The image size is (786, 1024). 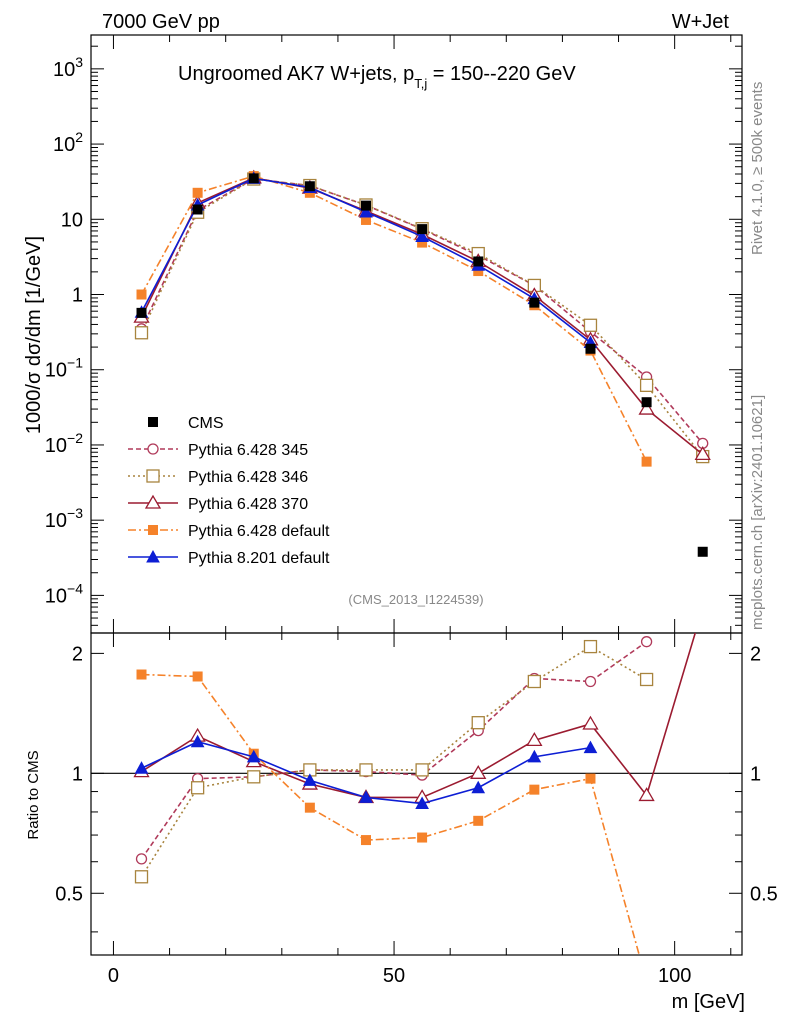 What do you see at coordinates (755, 654) in the screenshot?
I see `ratio-tick-label-right: 2` at bounding box center [755, 654].